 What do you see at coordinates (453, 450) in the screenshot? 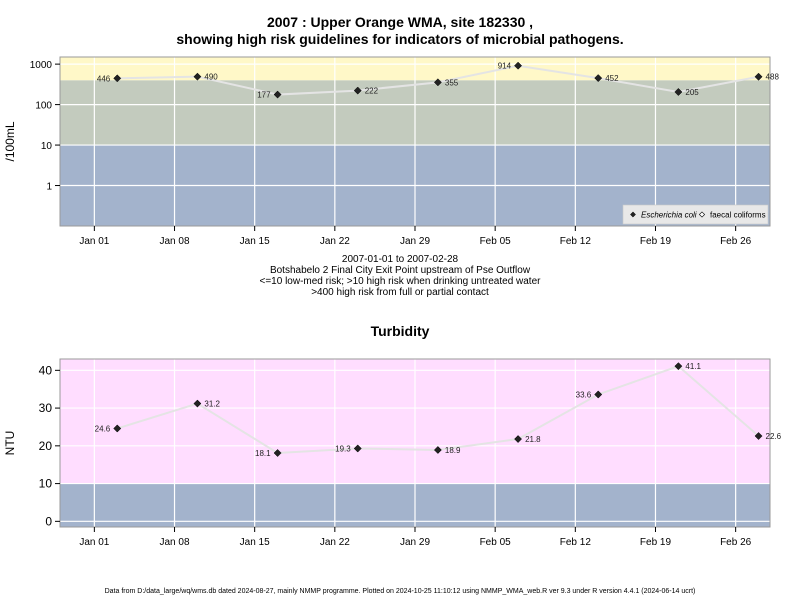
I see `data-label-5: 18.9` at bounding box center [453, 450].